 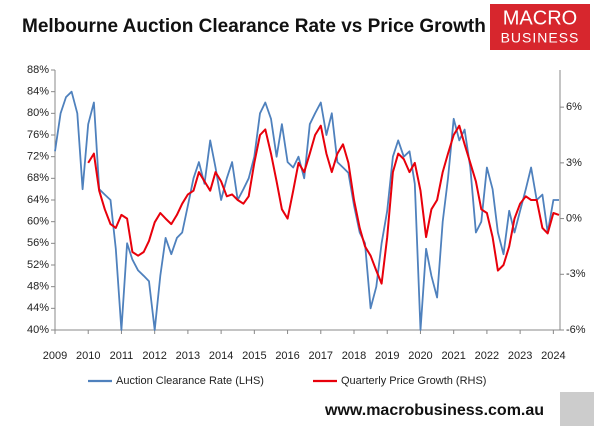 I want to click on x-tick-label: 2018, so click(x=354, y=356).